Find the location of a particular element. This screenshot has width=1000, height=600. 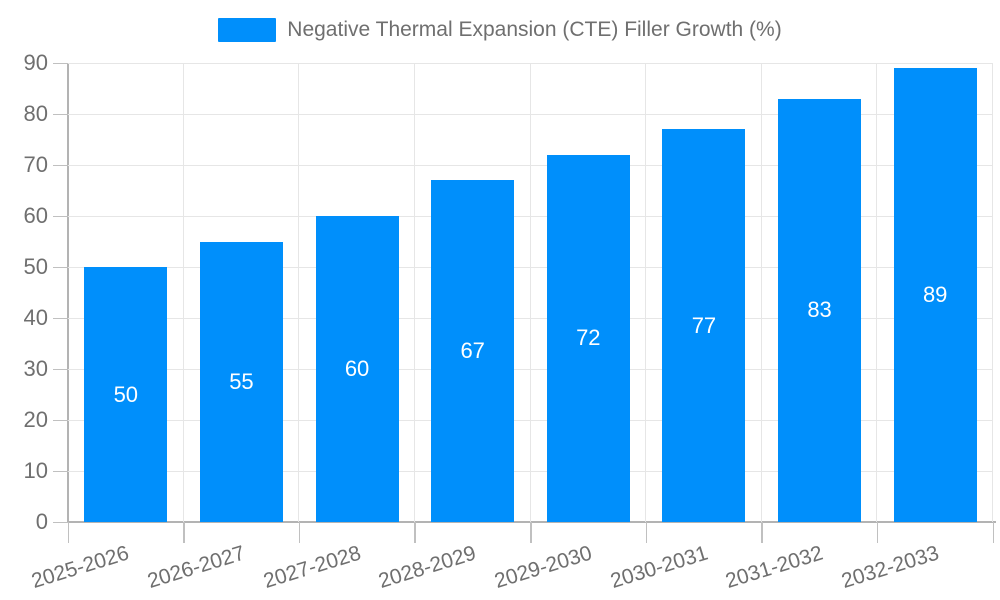

x-axis-label: 2032-2033 is located at coordinates (890, 567).